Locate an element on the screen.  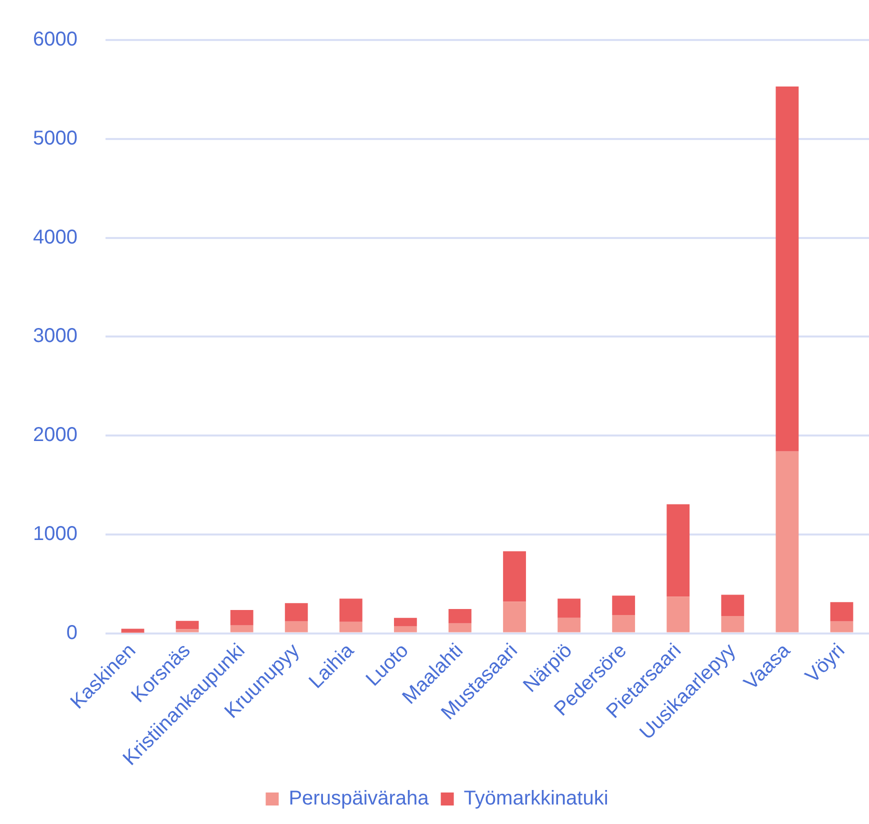
y-tick-label: 4000 is located at coordinates (55, 237).